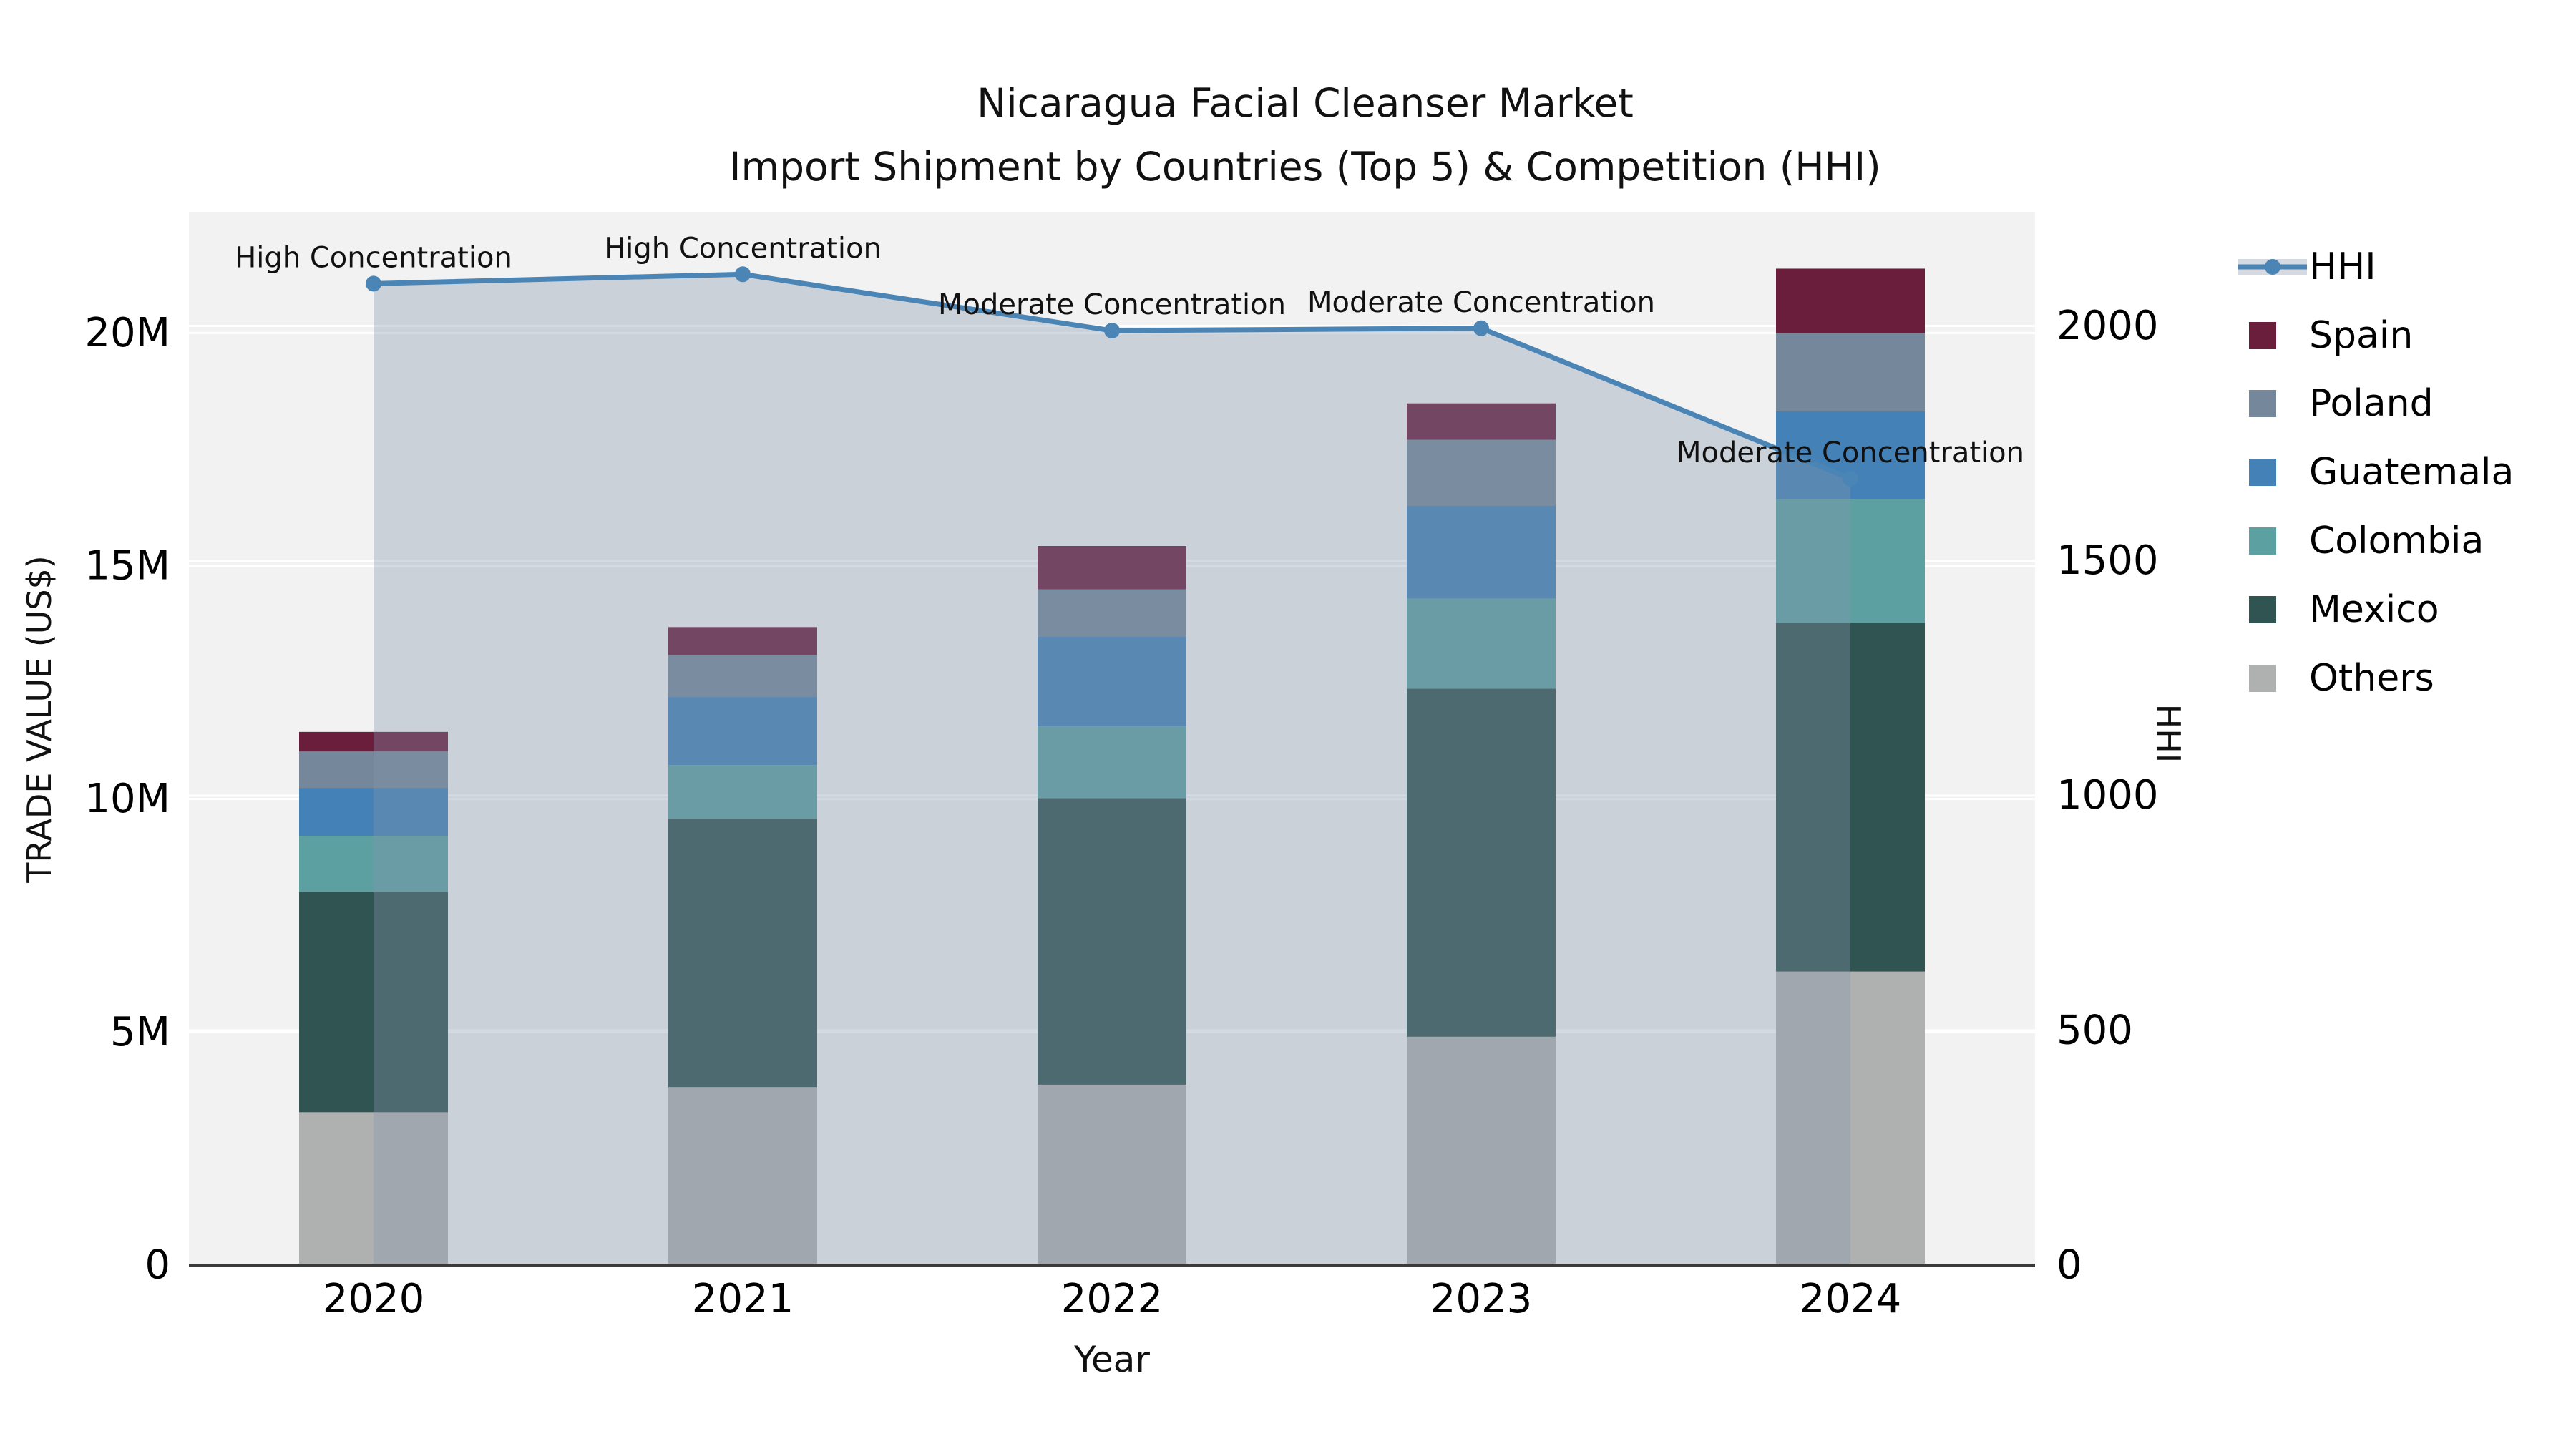 This screenshot has width=2576, height=1449. Describe the element at coordinates (1850, 372) in the screenshot. I see `bar-segment-2024-poland` at that location.